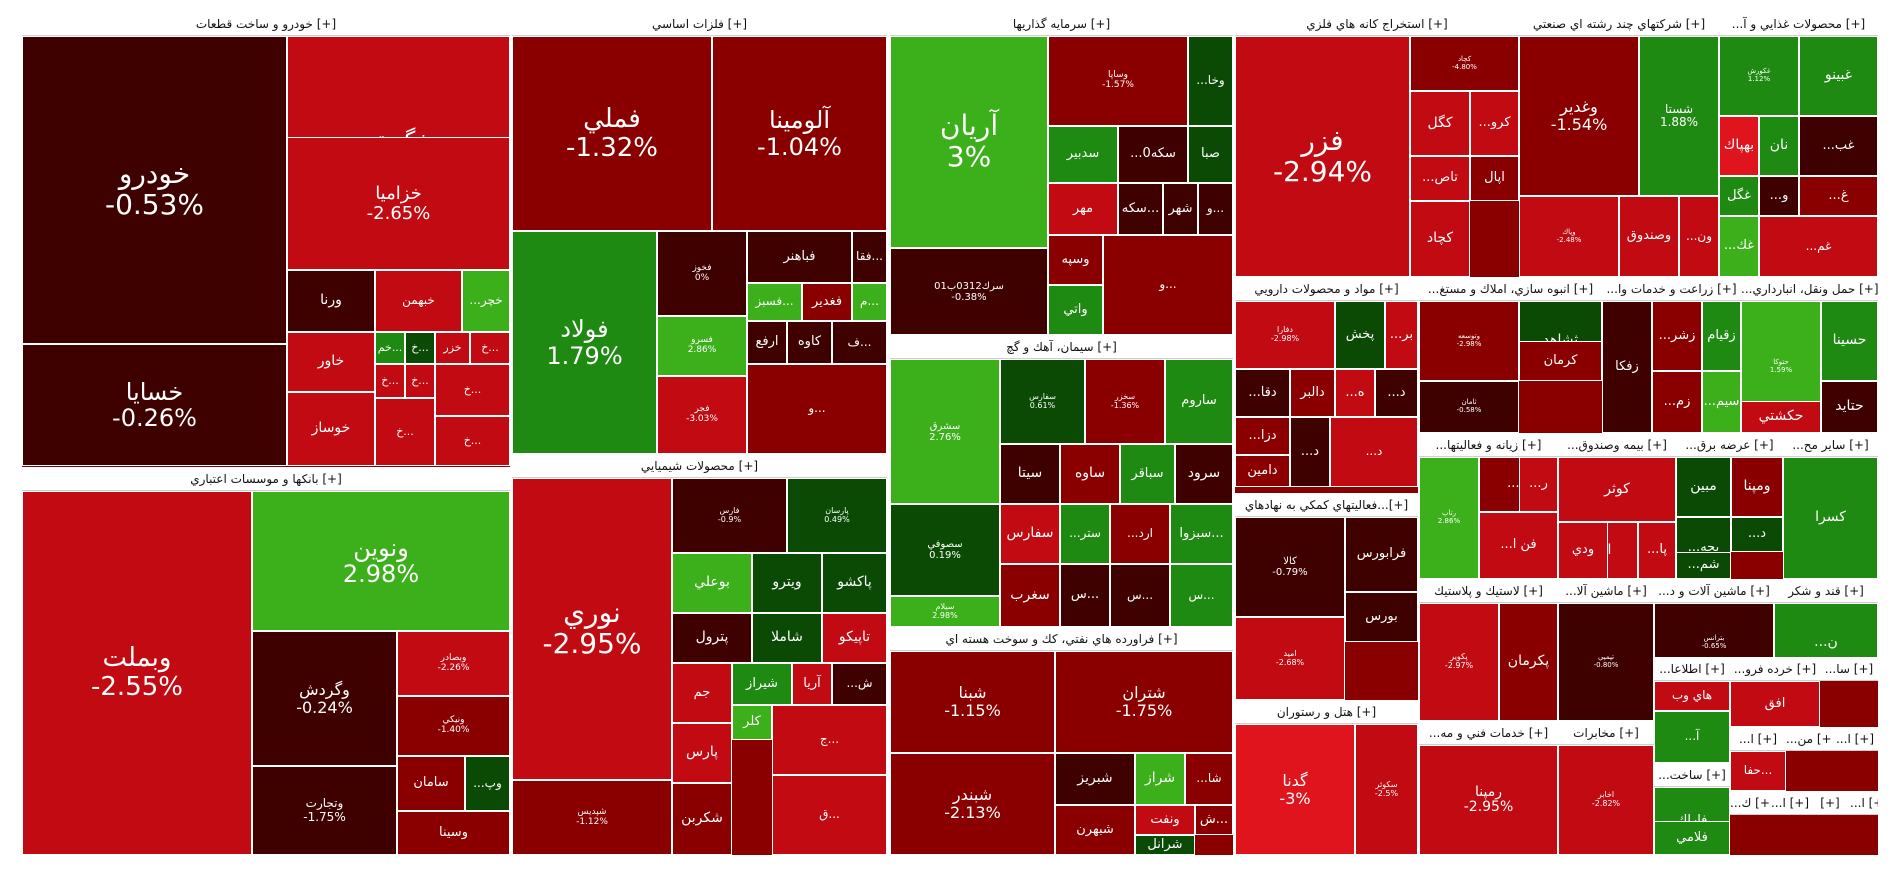 This screenshot has height=873, width=1900. Describe the element at coordinates (486, 301) in the screenshot. I see `stock-tile: ...خچر` at that location.